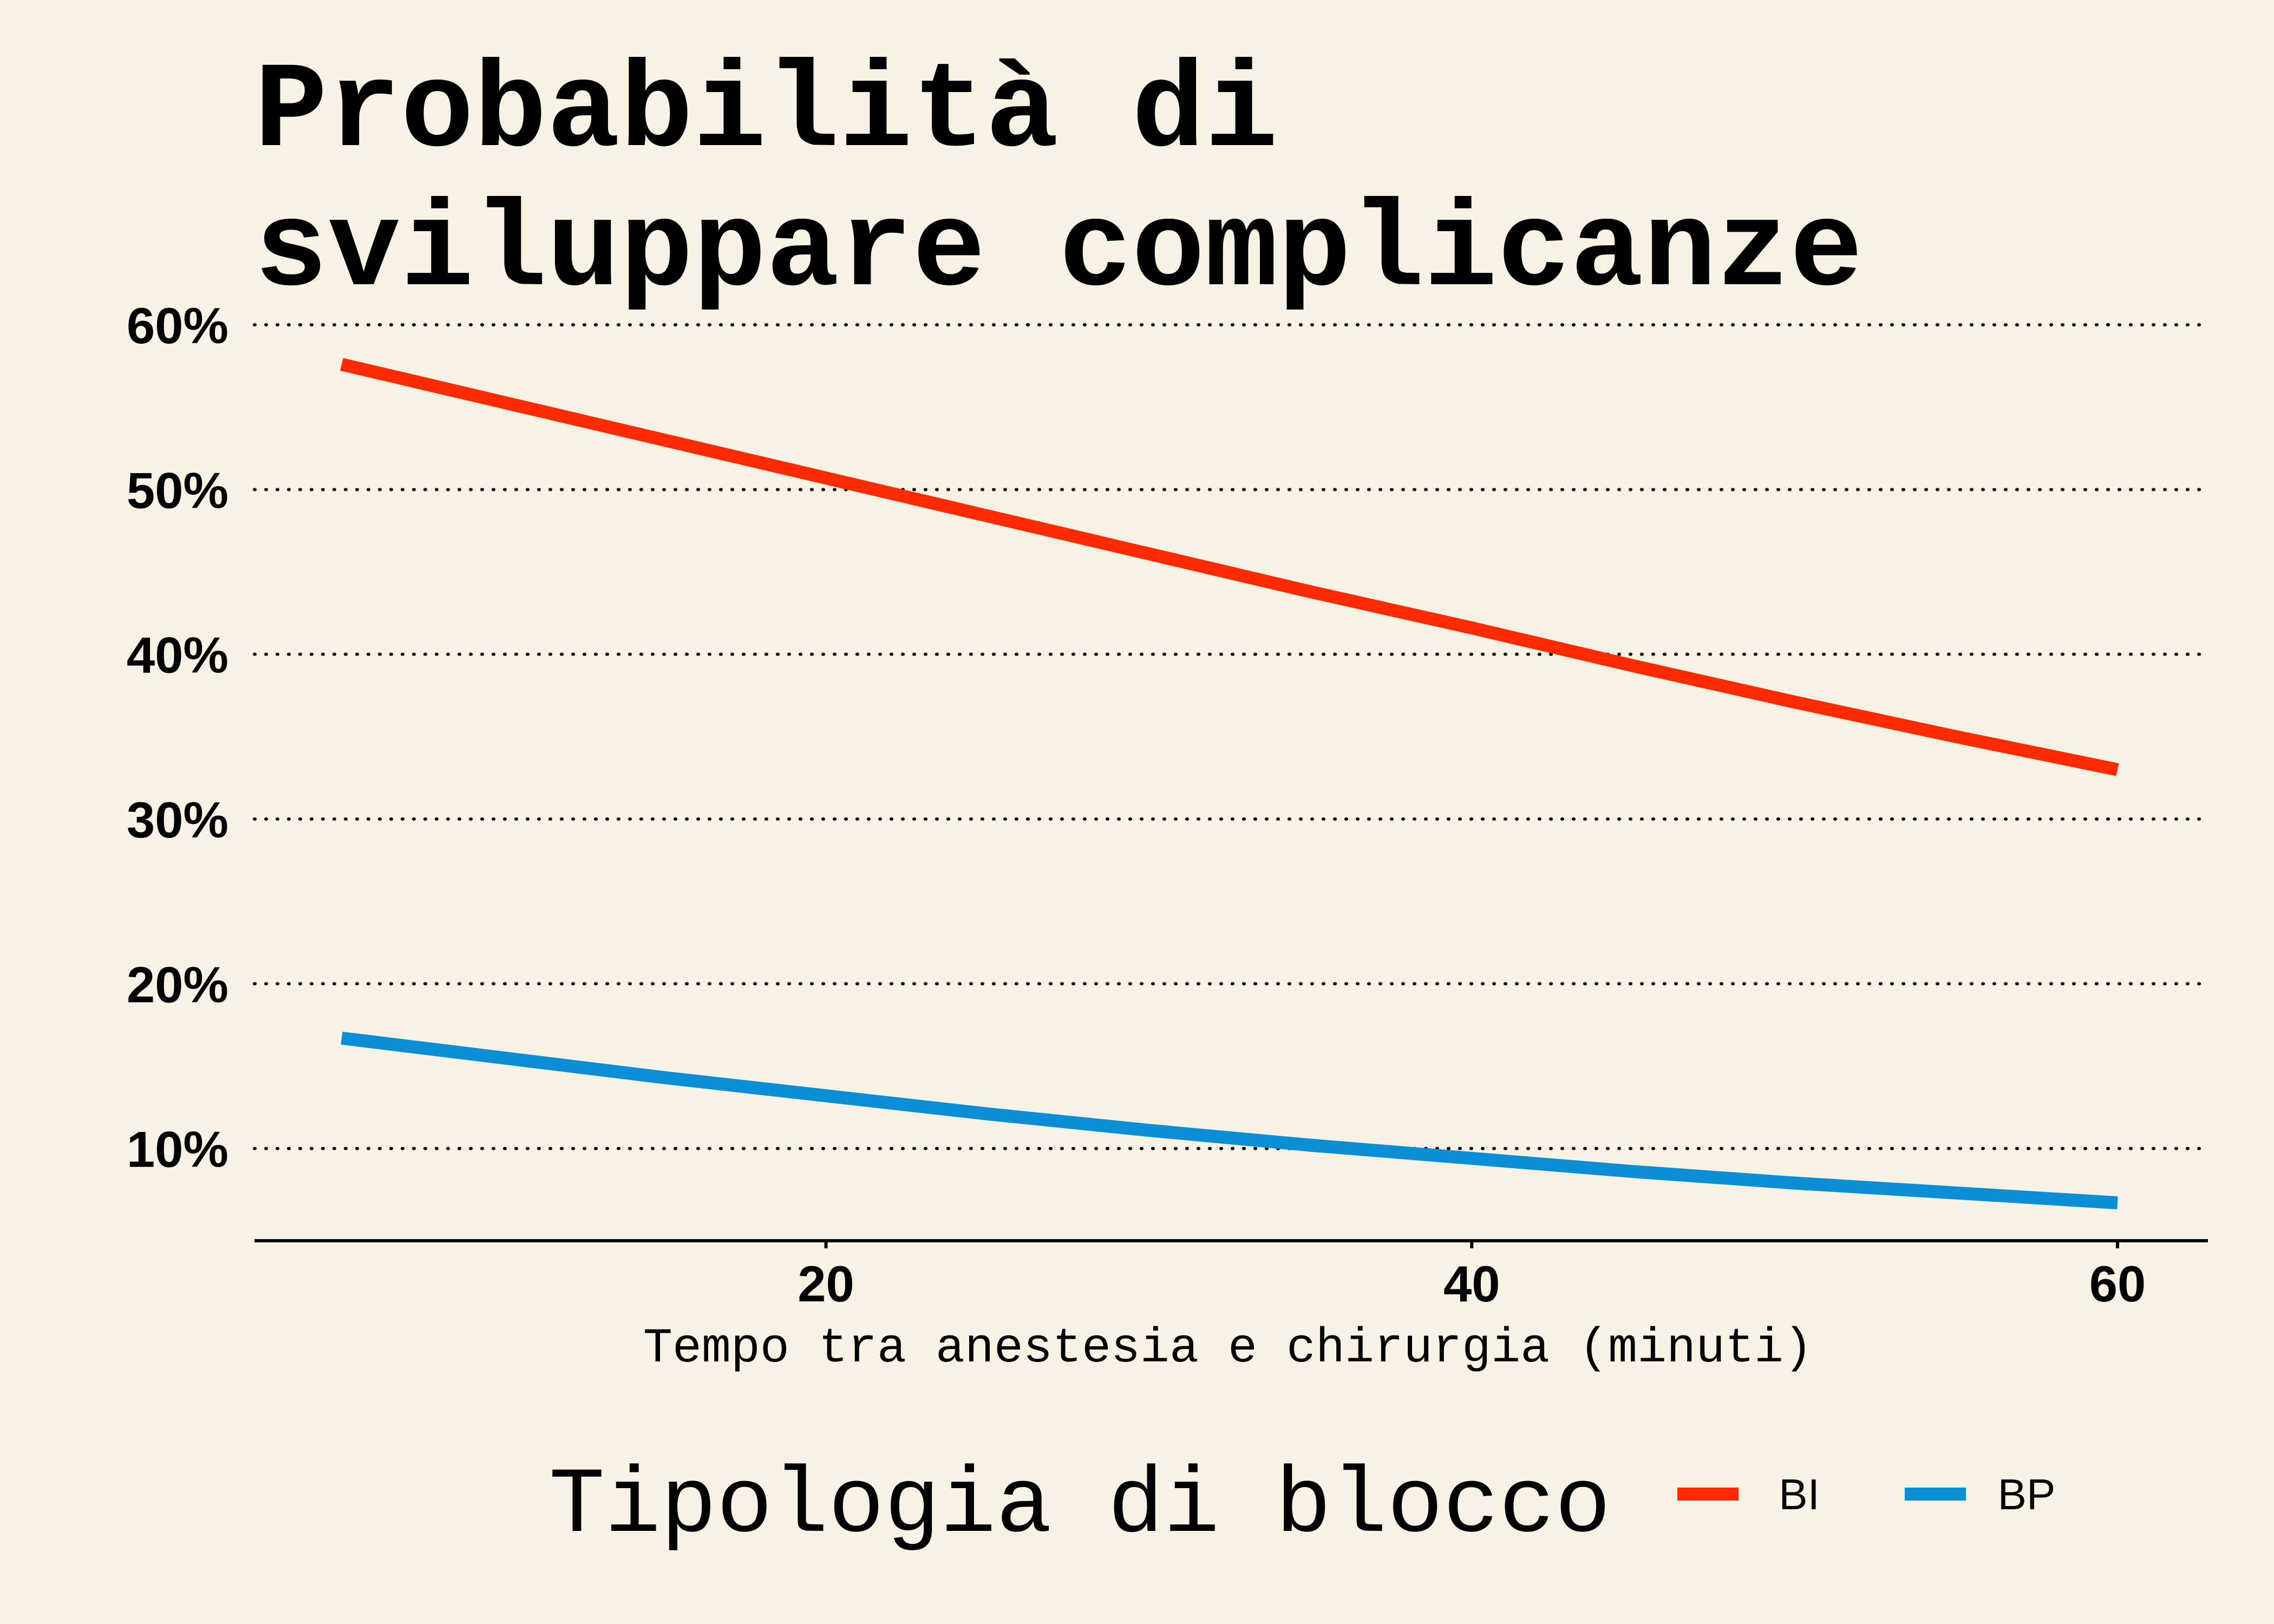 This screenshot has width=2274, height=1624. Describe the element at coordinates (1800, 1494) in the screenshot. I see `legend-label-bi: BI` at that location.